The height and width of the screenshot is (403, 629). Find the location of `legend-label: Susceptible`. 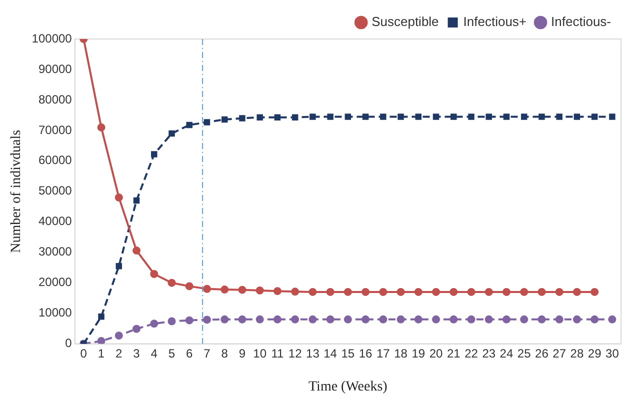

legend-label: Susceptible is located at coordinates (405, 22).